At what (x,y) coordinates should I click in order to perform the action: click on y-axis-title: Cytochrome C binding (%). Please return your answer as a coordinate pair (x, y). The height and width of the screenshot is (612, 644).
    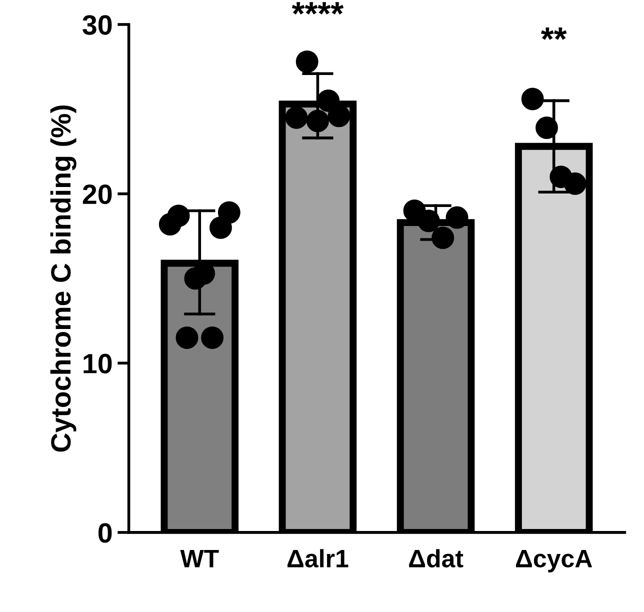
    Looking at the image, I should click on (63, 278).